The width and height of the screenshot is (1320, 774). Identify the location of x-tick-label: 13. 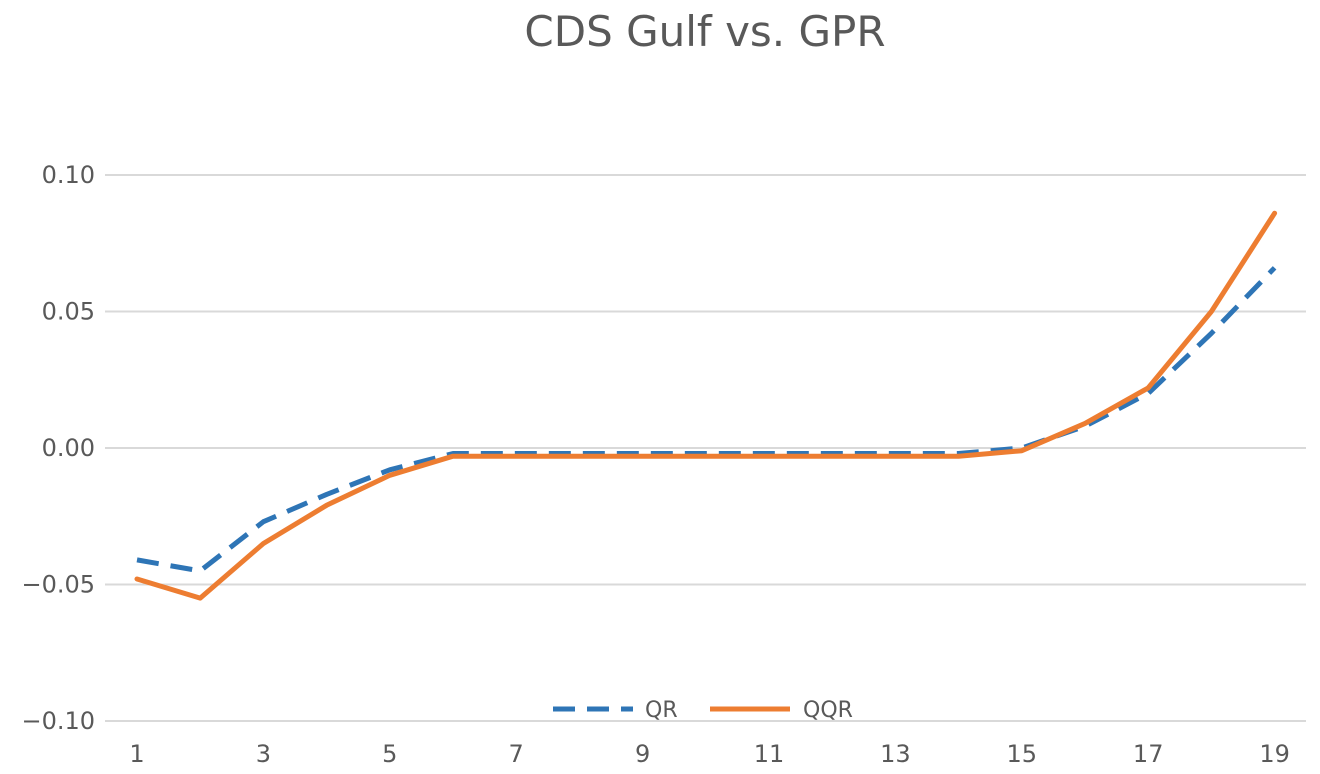
(895, 754).